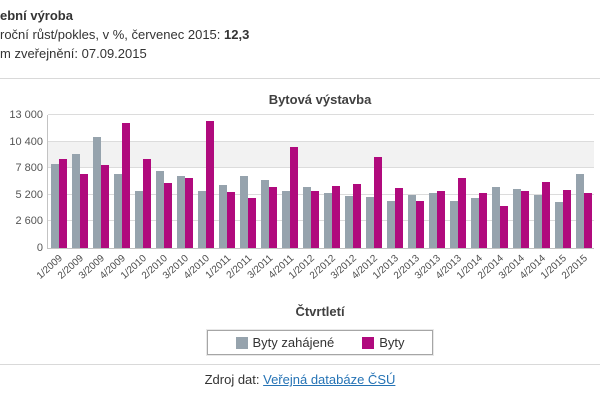  Describe the element at coordinates (503, 227) in the screenshot. I see `bar-byty-2/2014` at that location.